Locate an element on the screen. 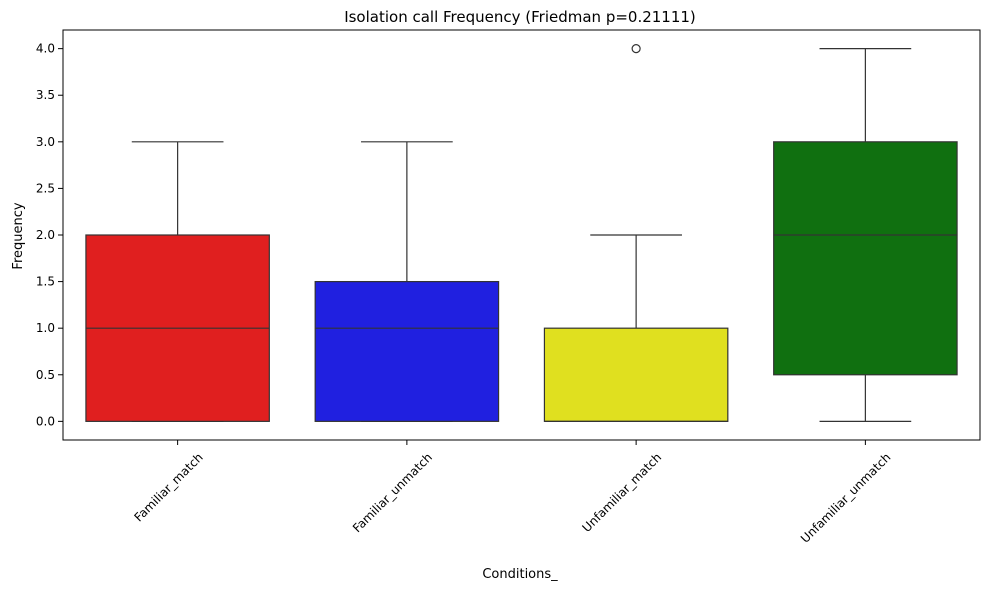  x-axis-label: Conditions_ is located at coordinates (520, 574).